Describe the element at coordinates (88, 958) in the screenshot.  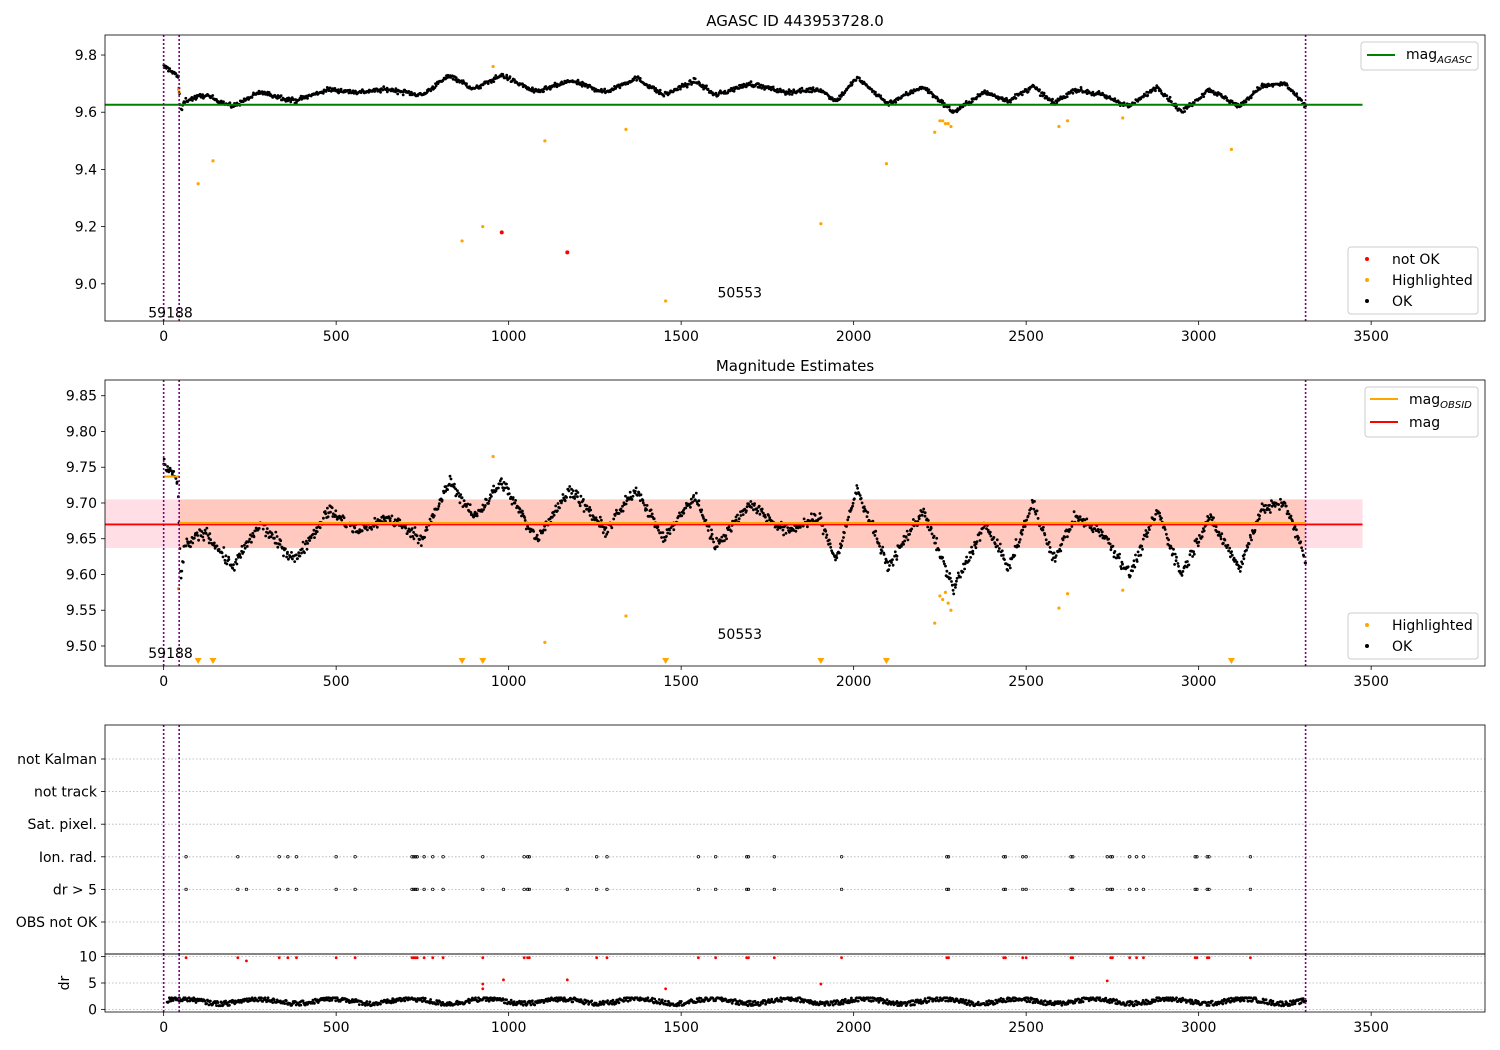
I see `y-tick-label: 10` at that location.